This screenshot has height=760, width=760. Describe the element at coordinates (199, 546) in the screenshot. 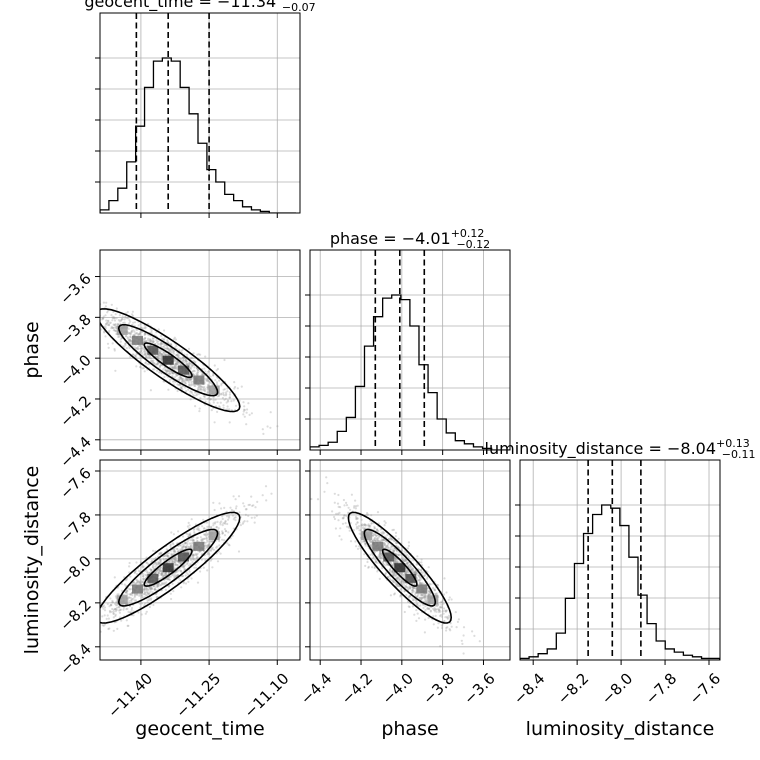

I see `density-cell` at that location.